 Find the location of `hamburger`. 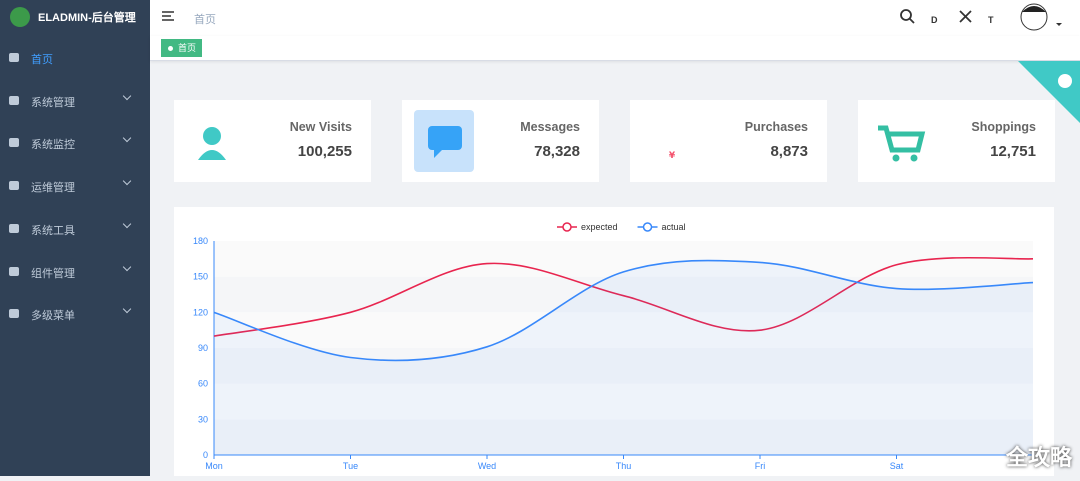

hamburger is located at coordinates (168, 16).